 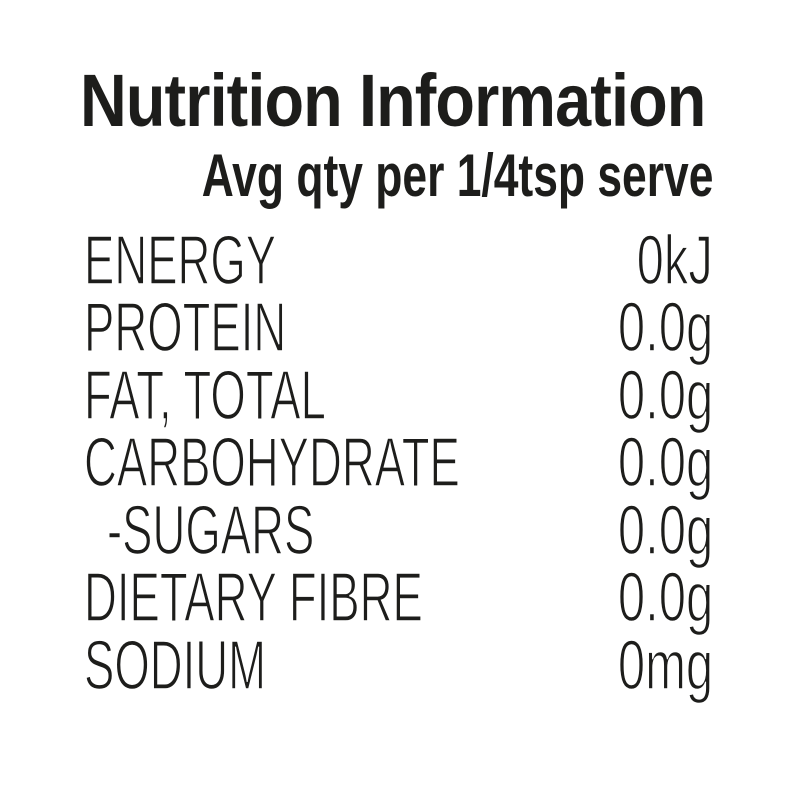 What do you see at coordinates (665, 665) in the screenshot?
I see `nutrient-value: 0mg` at bounding box center [665, 665].